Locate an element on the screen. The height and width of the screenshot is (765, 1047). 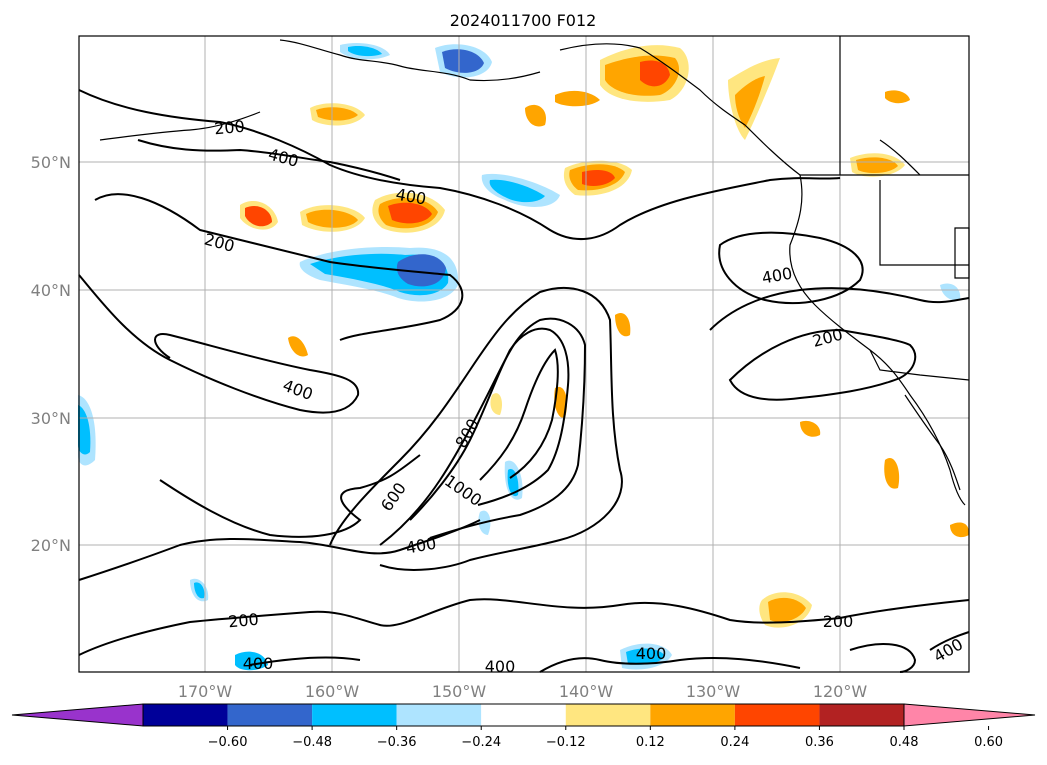
colorbar-tick-label: 0.48 is located at coordinates (904, 742).